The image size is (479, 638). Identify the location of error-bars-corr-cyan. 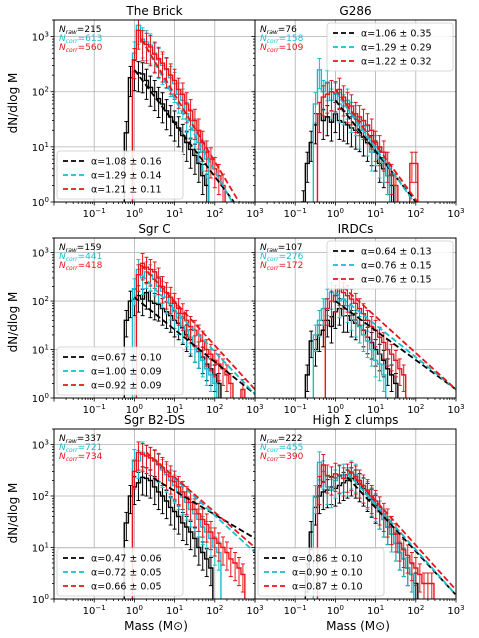
(351, 127).